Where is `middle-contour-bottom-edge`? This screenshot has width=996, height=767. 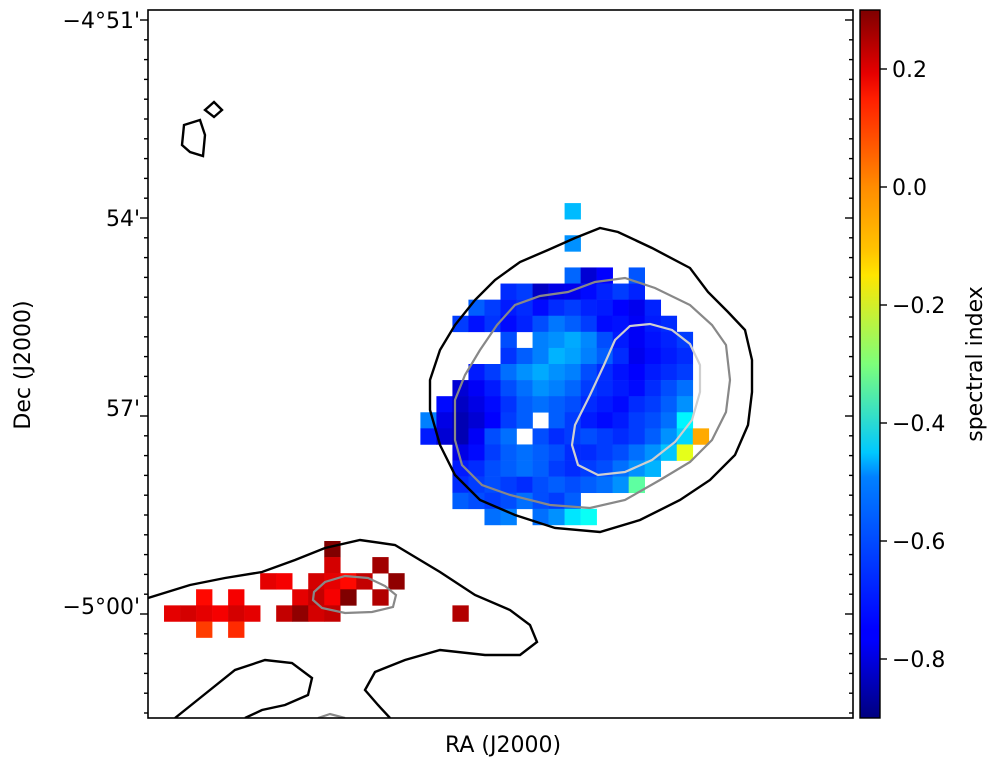
middle-contour-bottom-edge is located at coordinates (331, 715).